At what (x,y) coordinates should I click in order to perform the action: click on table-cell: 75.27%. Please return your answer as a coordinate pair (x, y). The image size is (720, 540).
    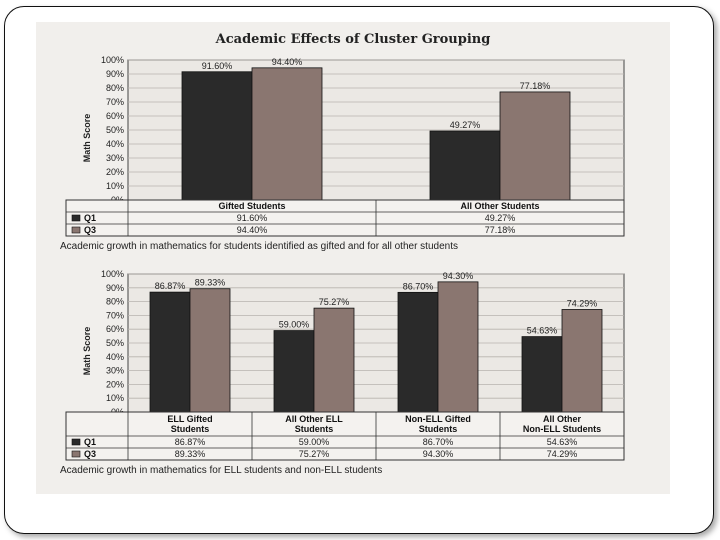
    Looking at the image, I should click on (314, 454).